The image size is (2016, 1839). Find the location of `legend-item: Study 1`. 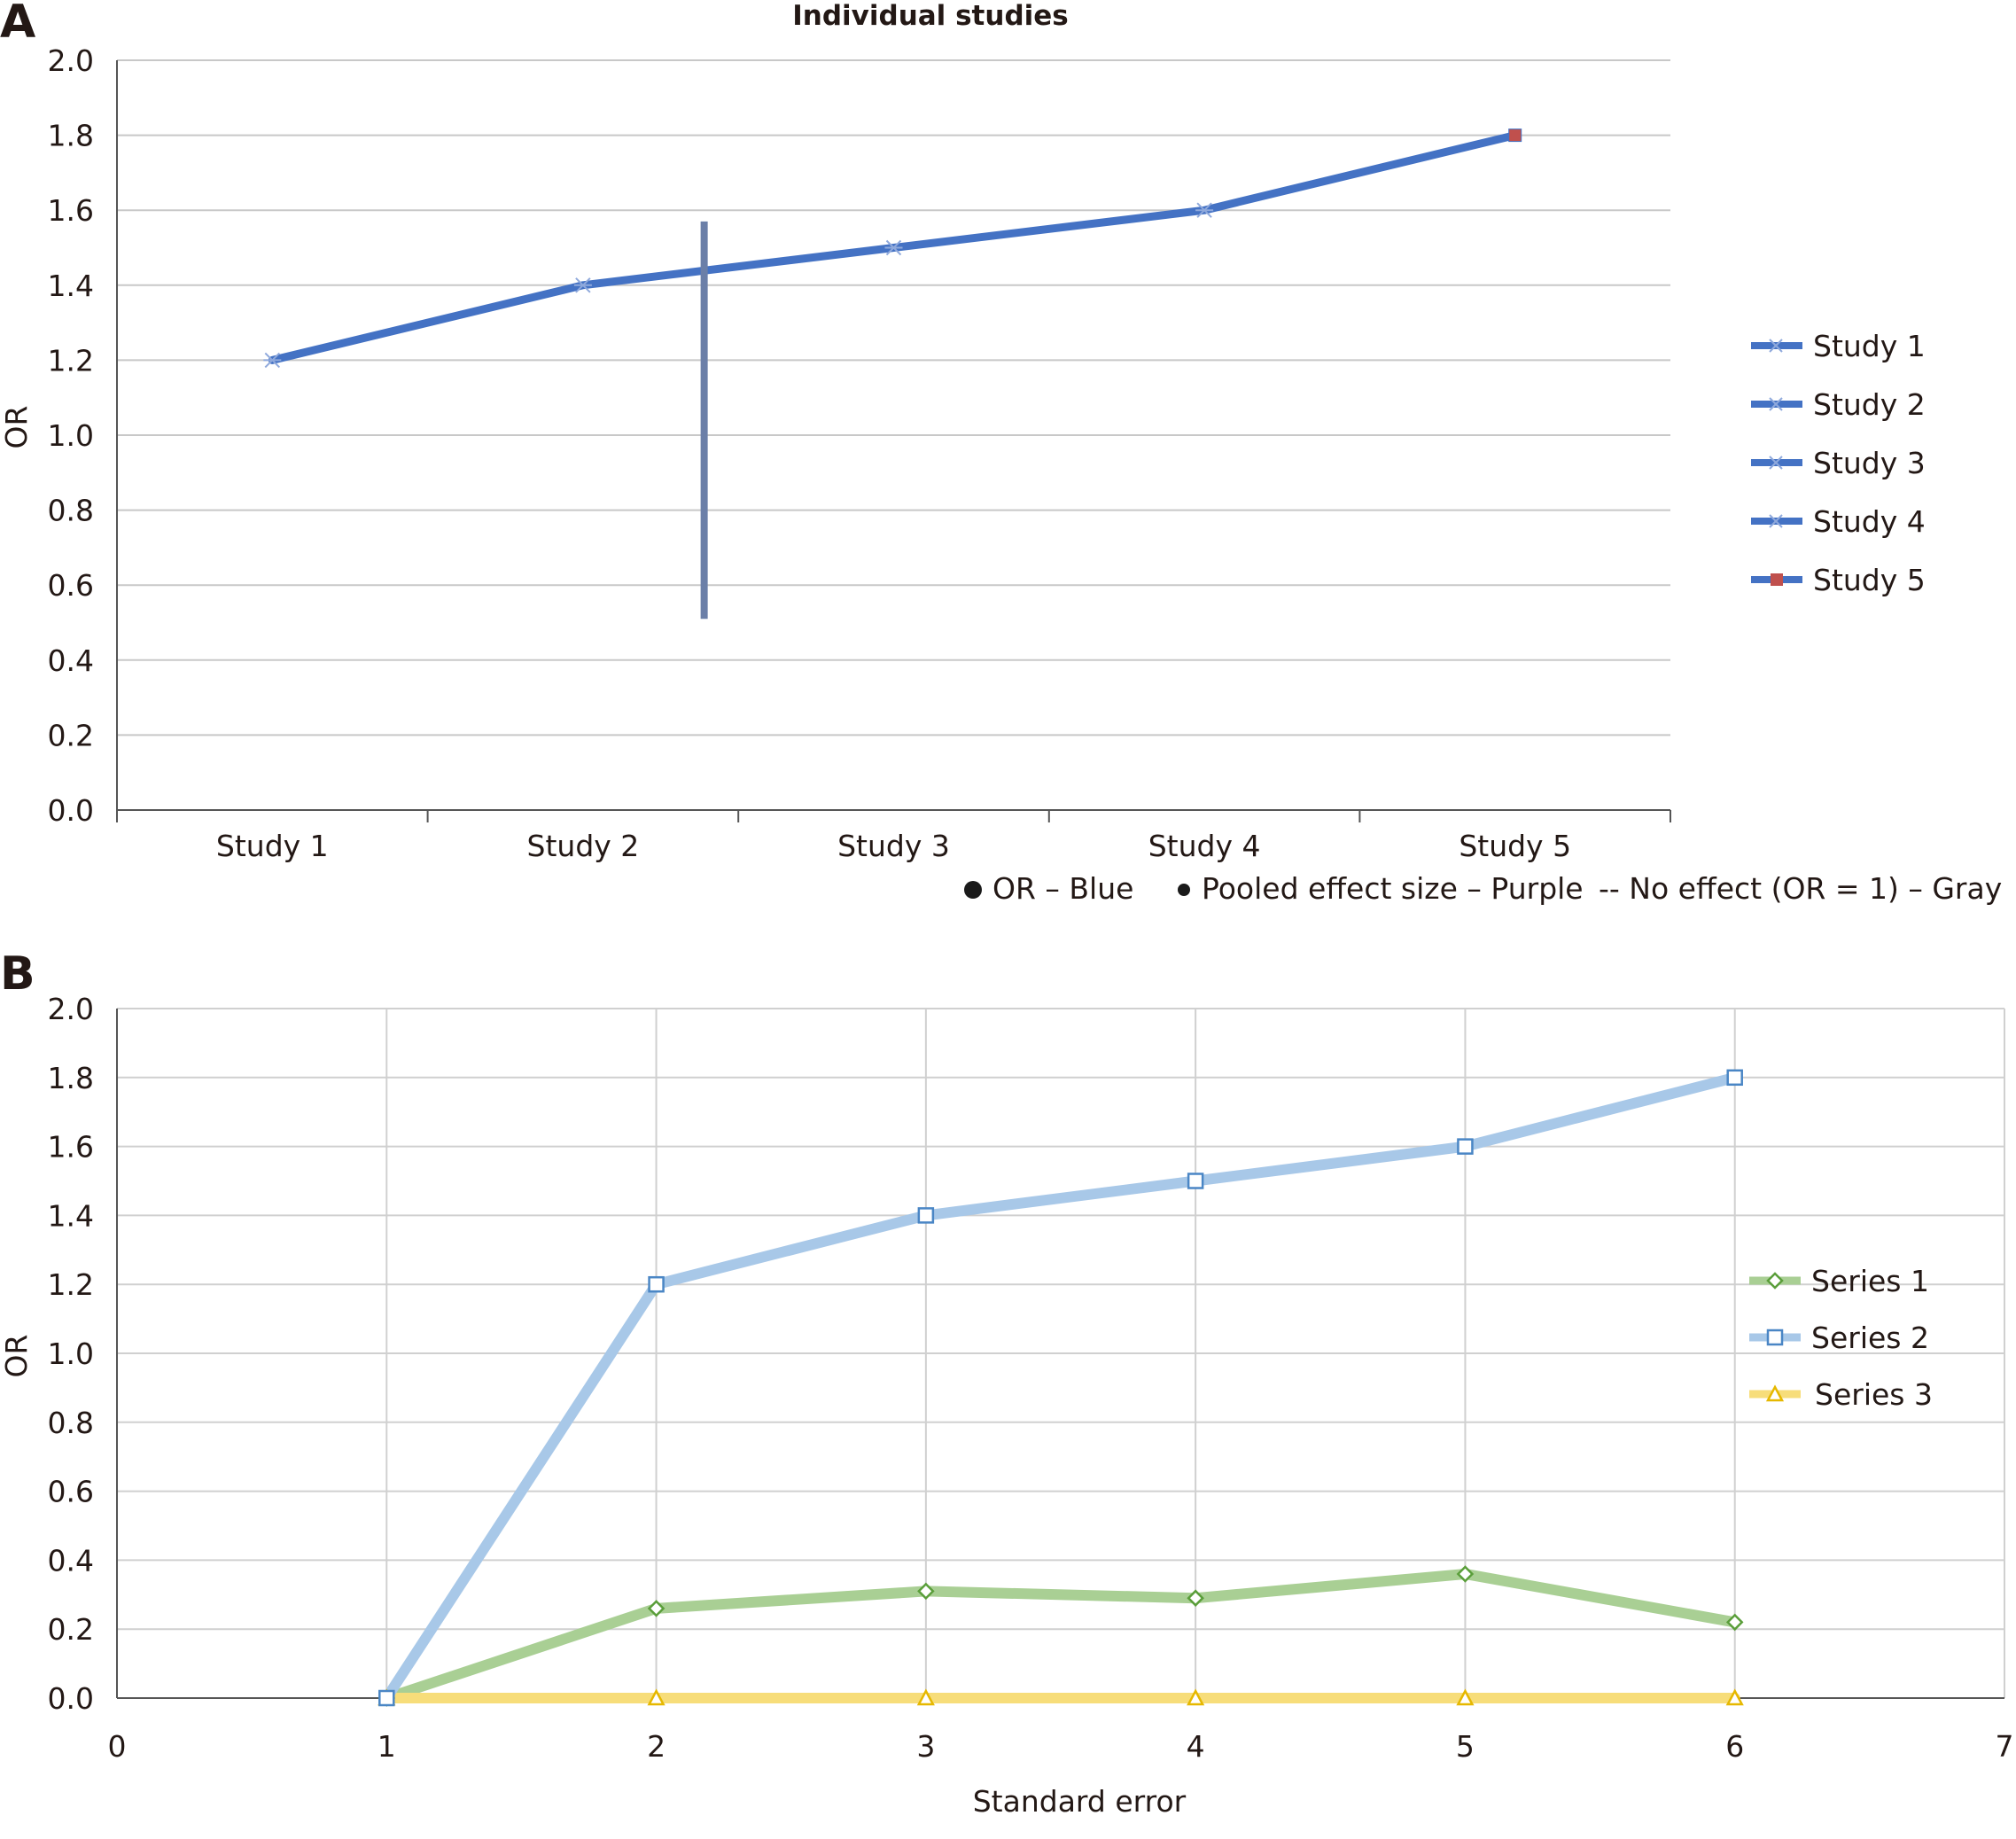

legend-item: Study 1 is located at coordinates (1839, 346).